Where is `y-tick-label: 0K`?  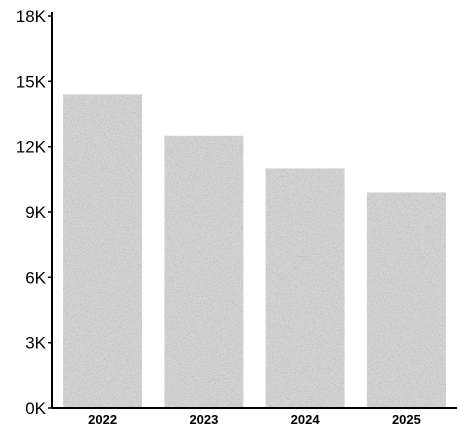
y-tick-label: 0K is located at coordinates (35, 408).